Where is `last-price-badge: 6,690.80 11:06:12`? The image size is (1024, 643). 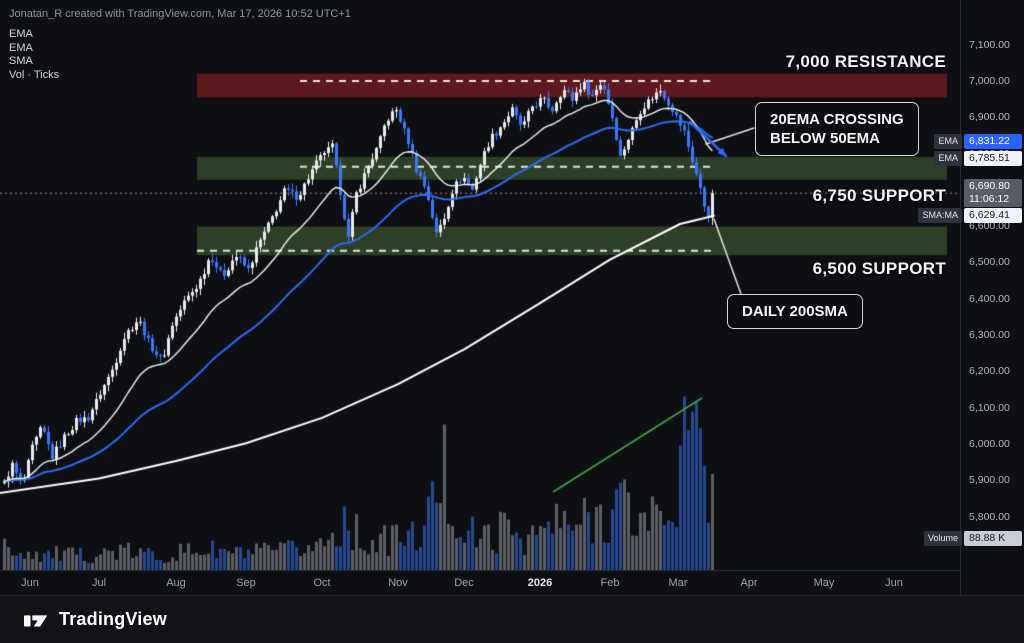 last-price-badge: 6,690.80 11:06:12 is located at coordinates (993, 193).